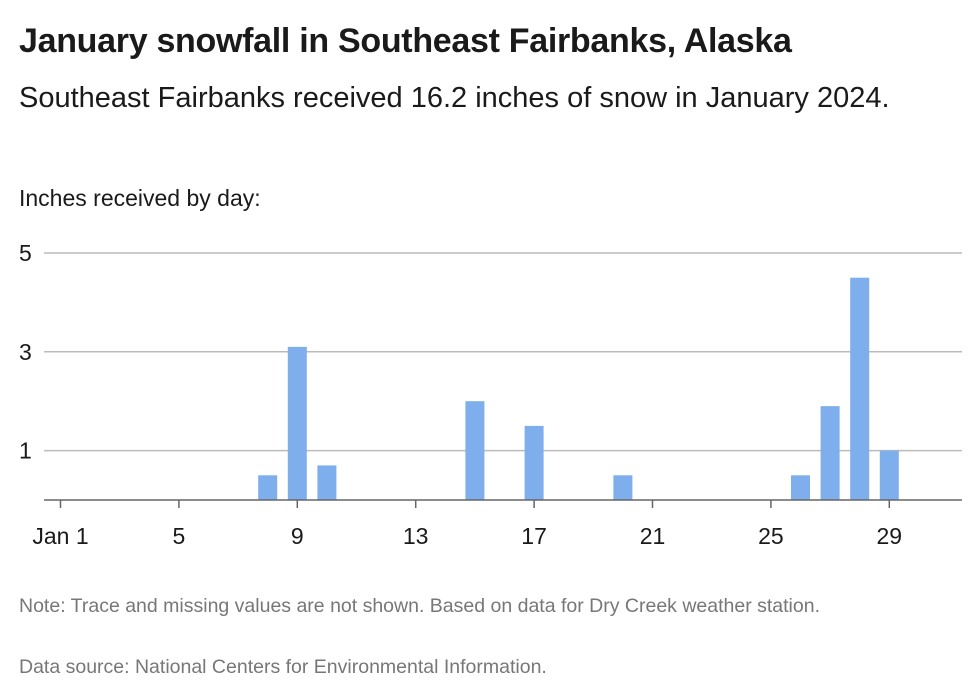 The height and width of the screenshot is (699, 980). I want to click on y-axis-label: Inches received by day:, so click(140, 198).